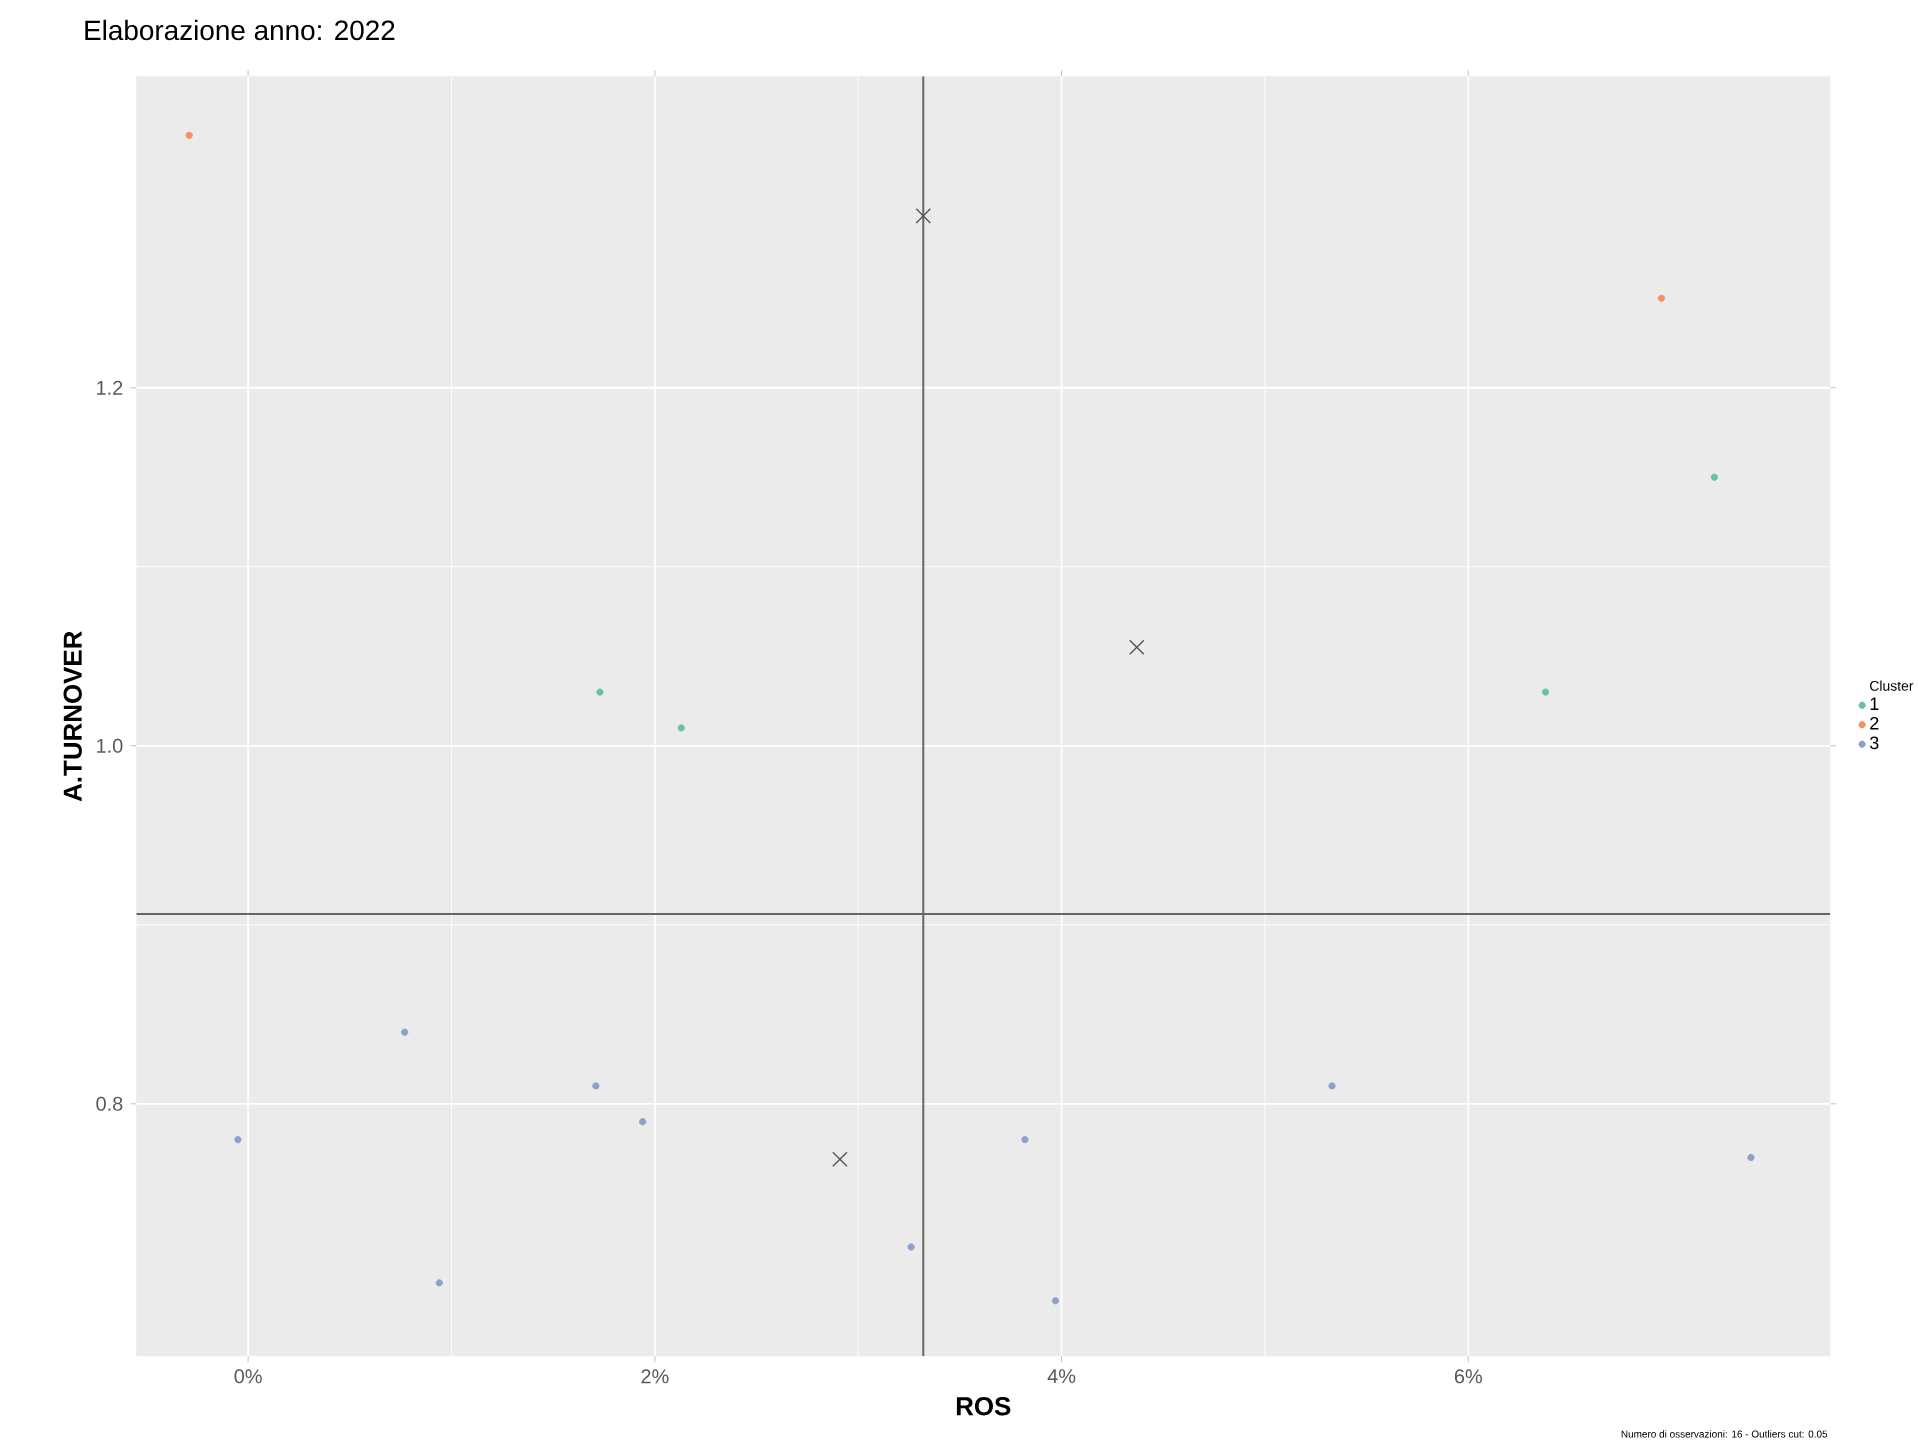 The image size is (1918, 1444). Describe the element at coordinates (983, 1406) in the screenshot. I see `x-axis-title: ROS` at that location.